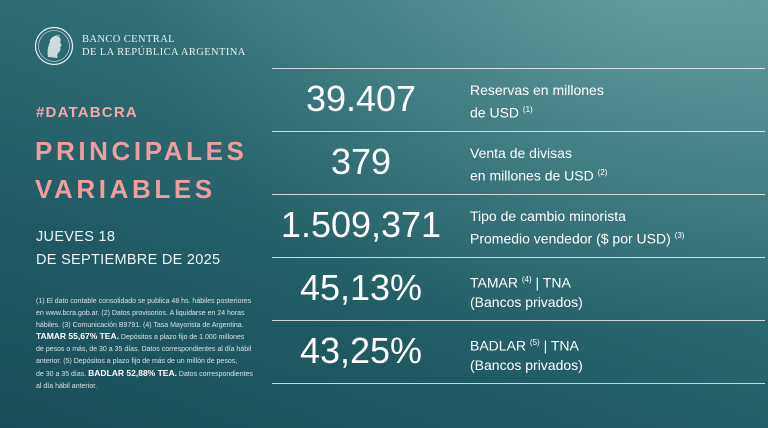  I want to click on tamar-tea: TAMAR 55,67% TEA., so click(77, 336).